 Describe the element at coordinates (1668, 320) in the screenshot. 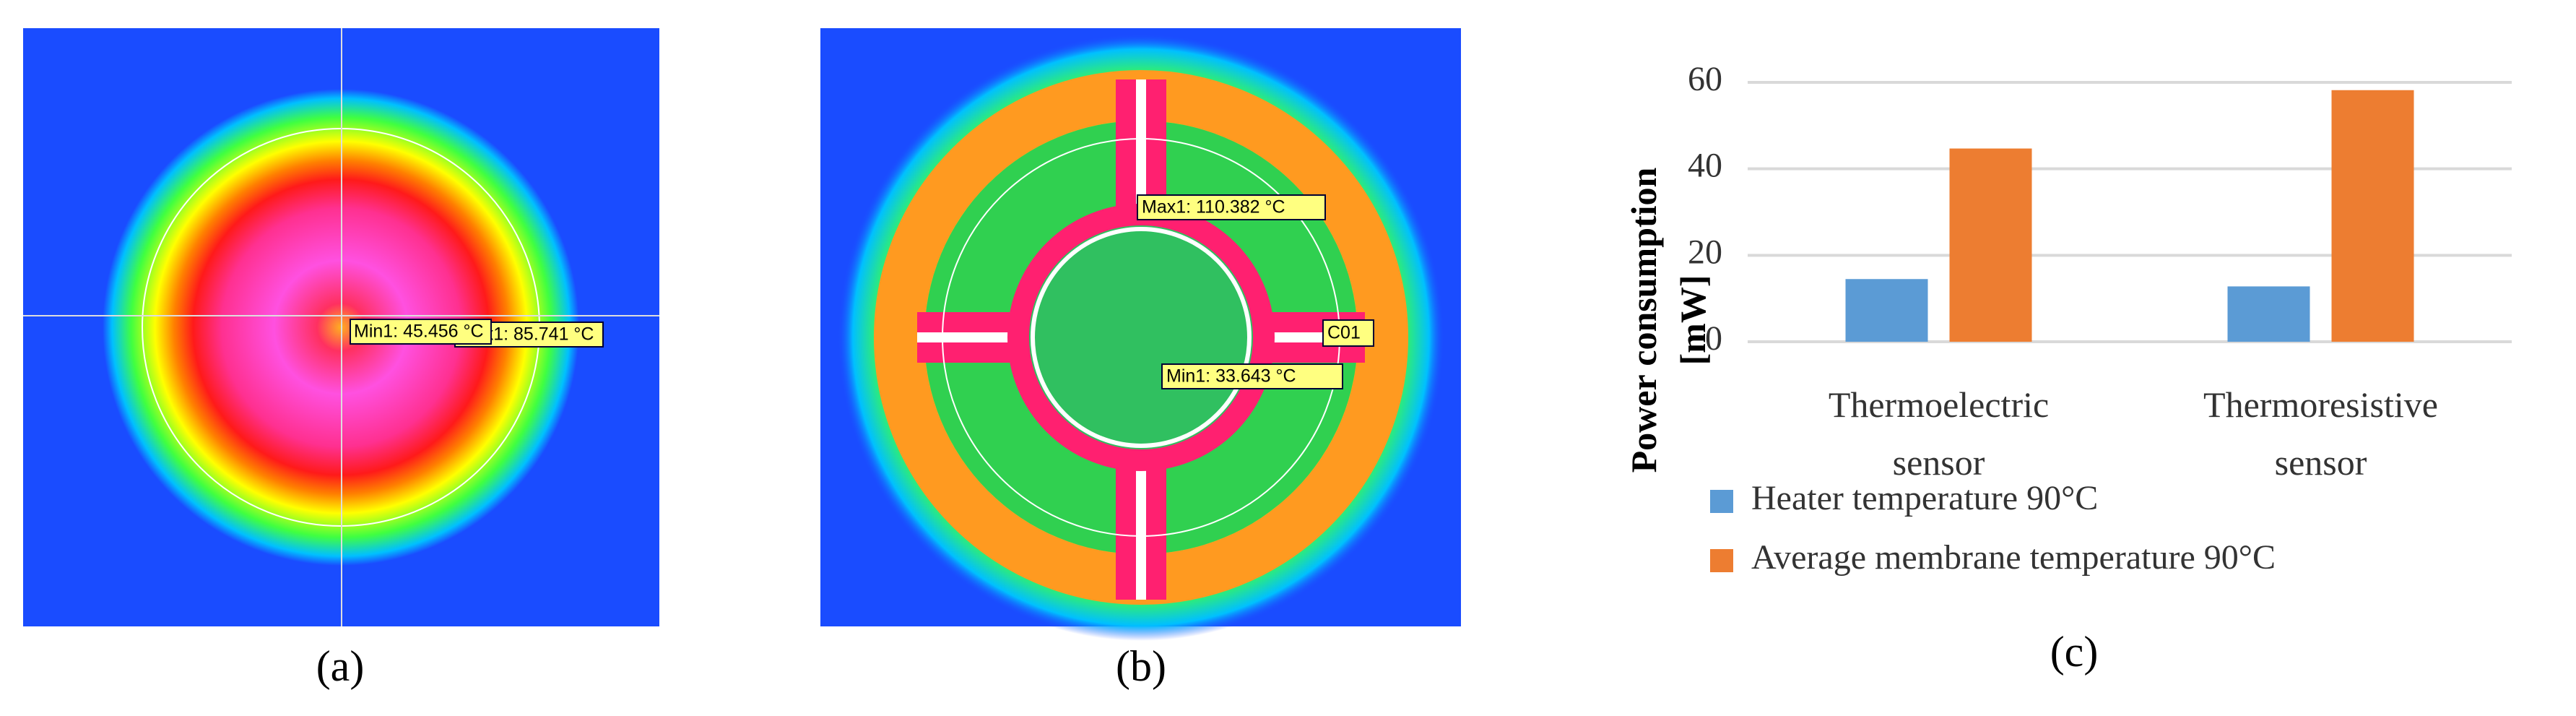

I see `y-axis-label: Power consumption [mW]` at that location.